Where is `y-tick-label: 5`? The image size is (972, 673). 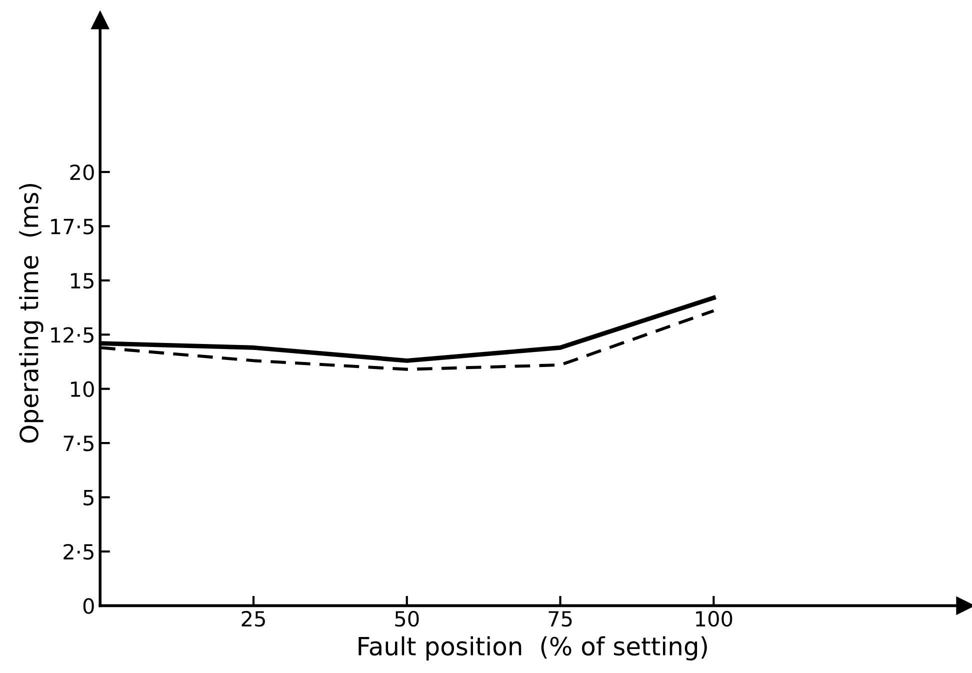 y-tick-label: 5 is located at coordinates (89, 498).